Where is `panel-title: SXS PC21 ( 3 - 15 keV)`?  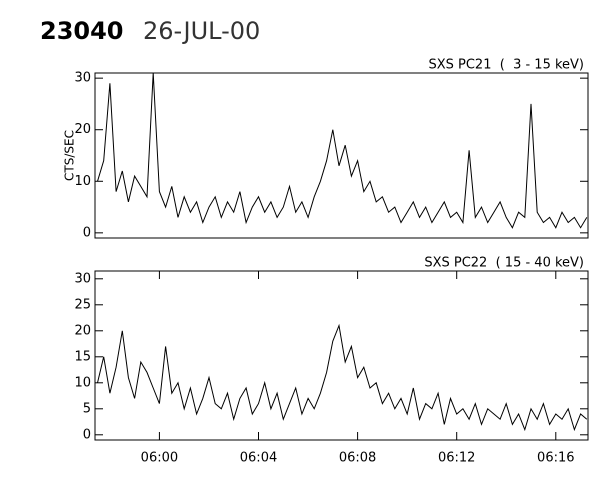
panel-title: SXS PC21 ( 3 - 15 keV) is located at coordinates (506, 65).